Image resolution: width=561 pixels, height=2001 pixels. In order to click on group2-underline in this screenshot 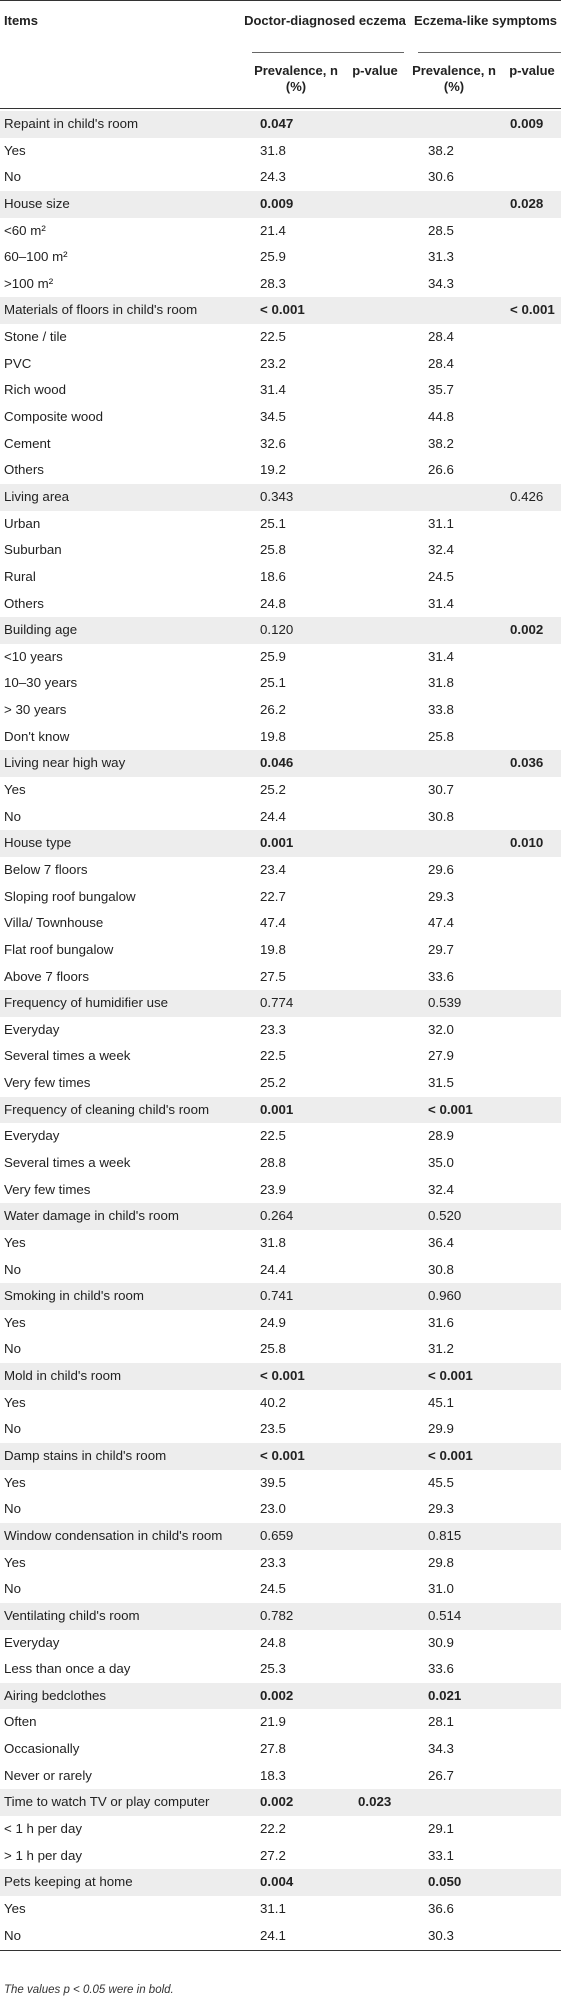, I will do `click(489, 52)`.